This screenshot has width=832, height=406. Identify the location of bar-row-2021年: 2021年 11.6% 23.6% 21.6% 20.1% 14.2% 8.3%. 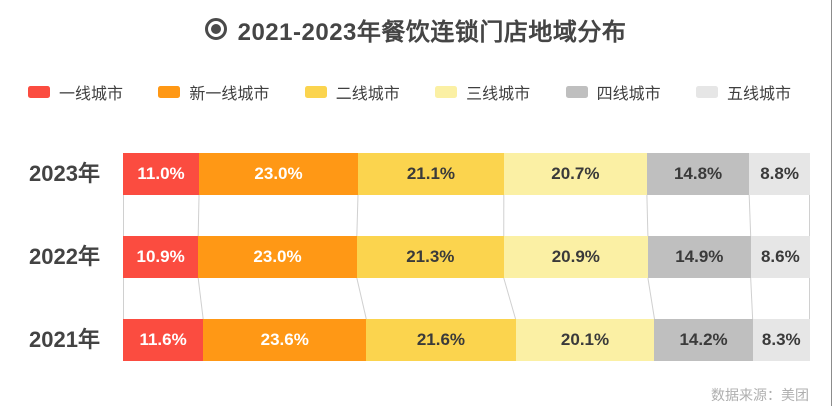
(415, 340).